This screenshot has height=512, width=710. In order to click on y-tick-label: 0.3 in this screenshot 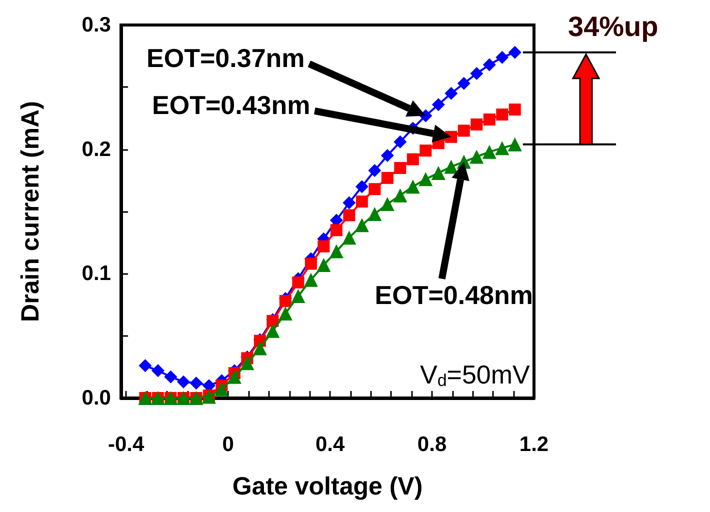, I will do `click(96, 25)`.